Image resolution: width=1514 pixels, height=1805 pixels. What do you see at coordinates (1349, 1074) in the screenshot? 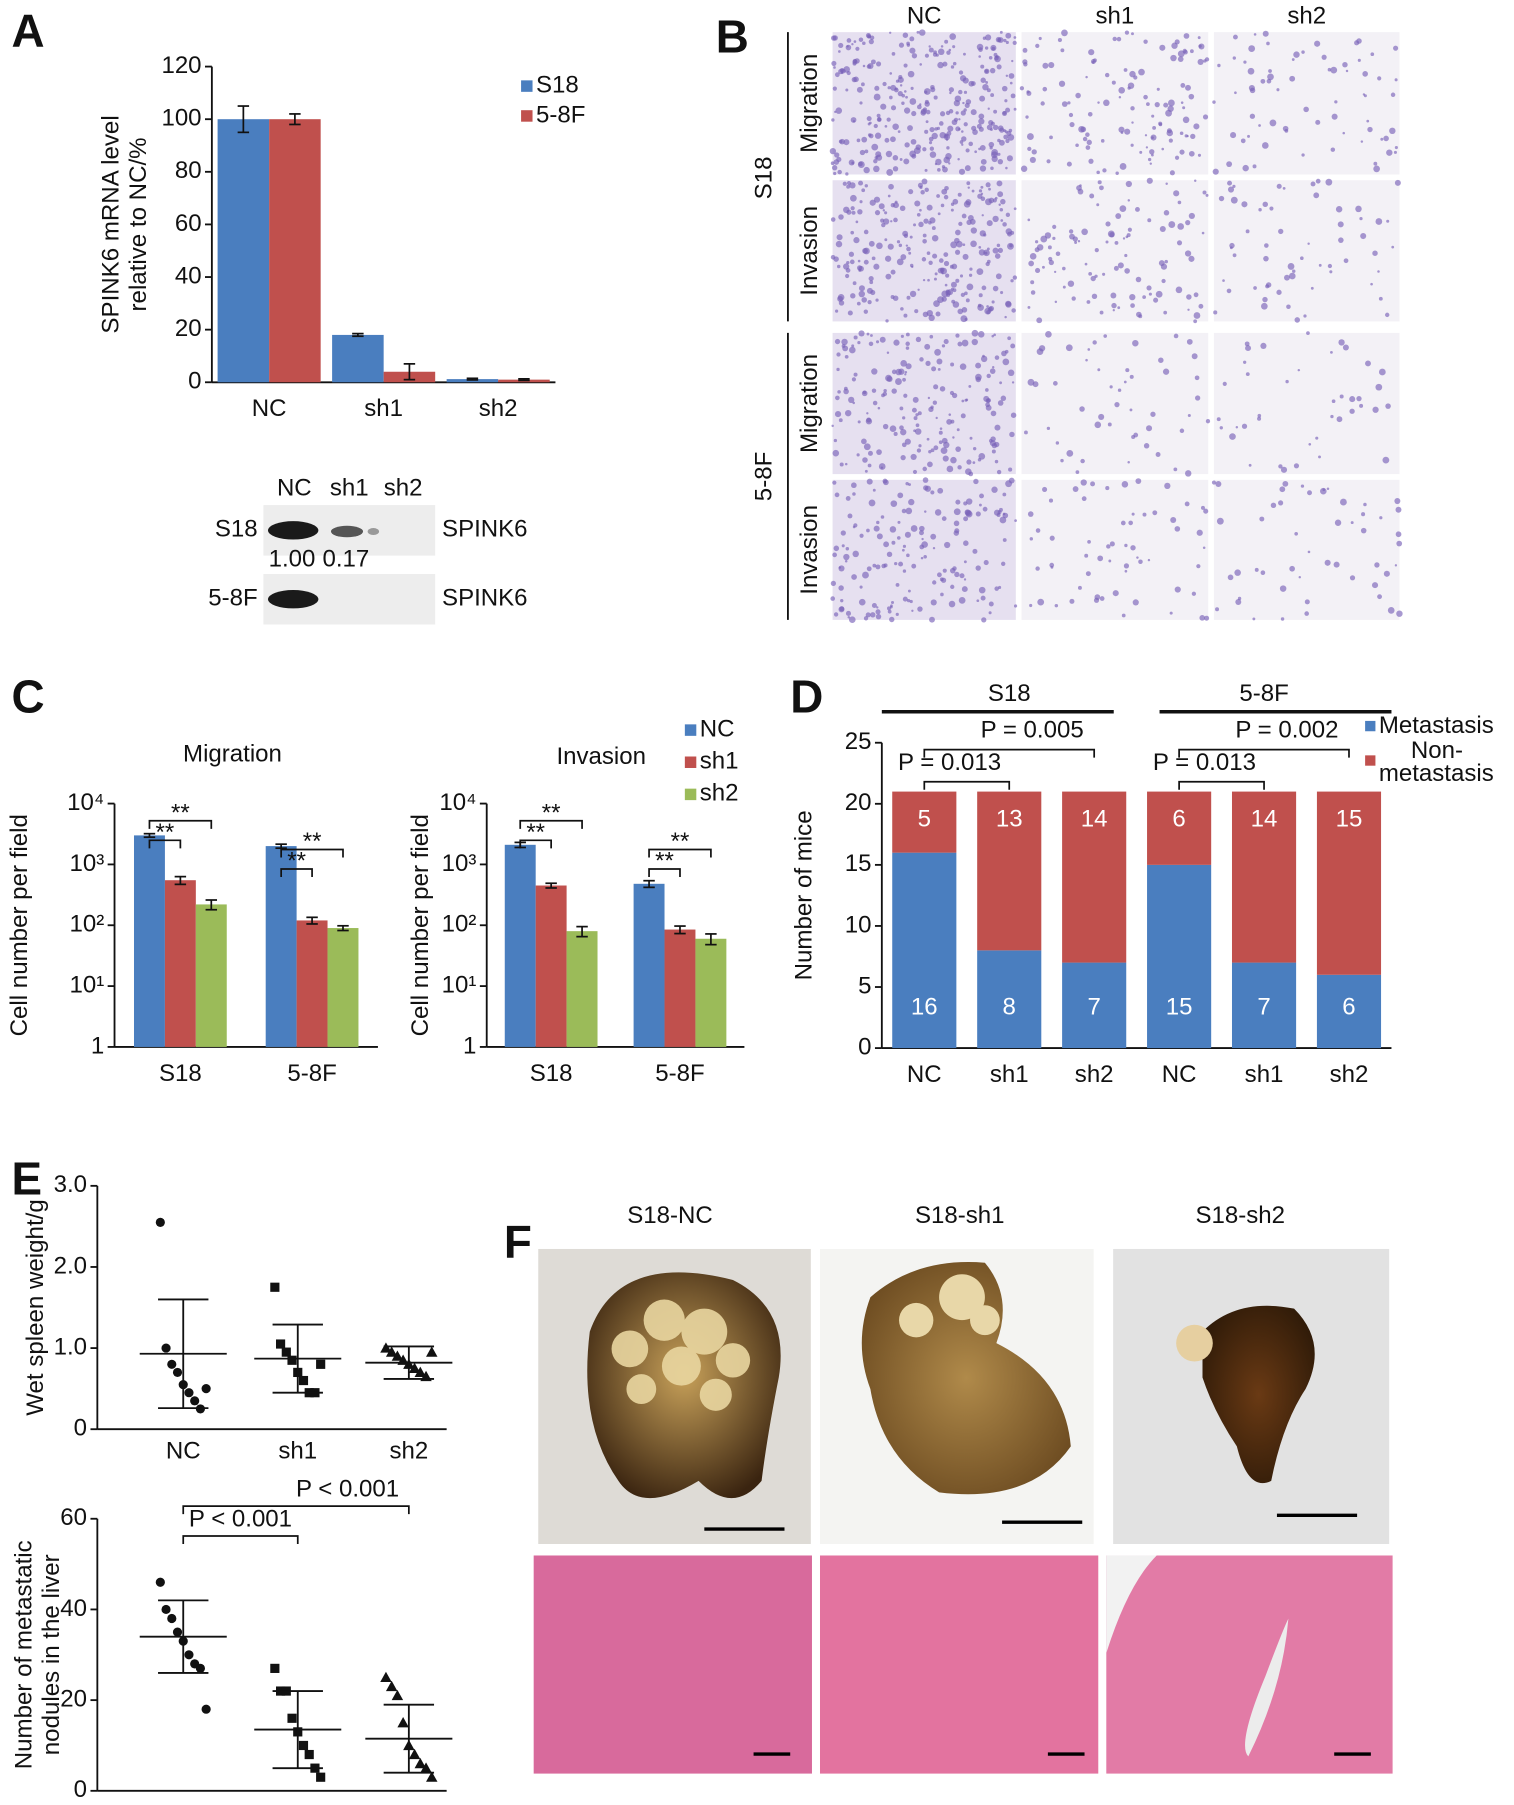
I see `x-tick-label: sh2` at bounding box center [1349, 1074].